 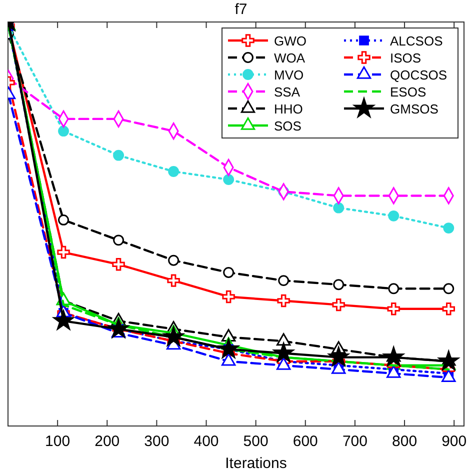 I want to click on legend-label: SOS, so click(x=288, y=126).